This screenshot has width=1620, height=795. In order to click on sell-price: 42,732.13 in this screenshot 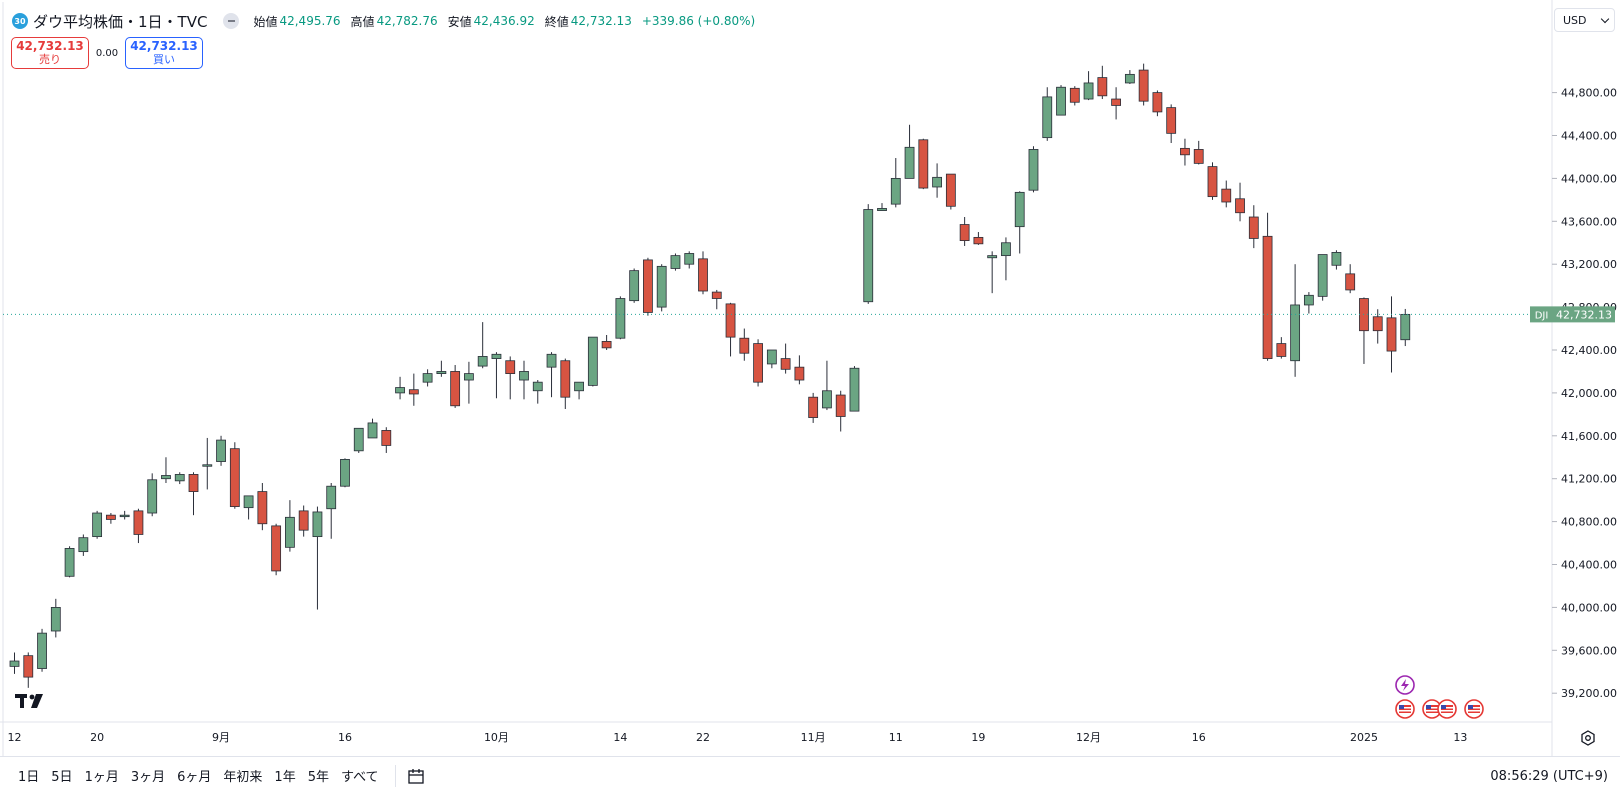, I will do `click(50, 46)`.